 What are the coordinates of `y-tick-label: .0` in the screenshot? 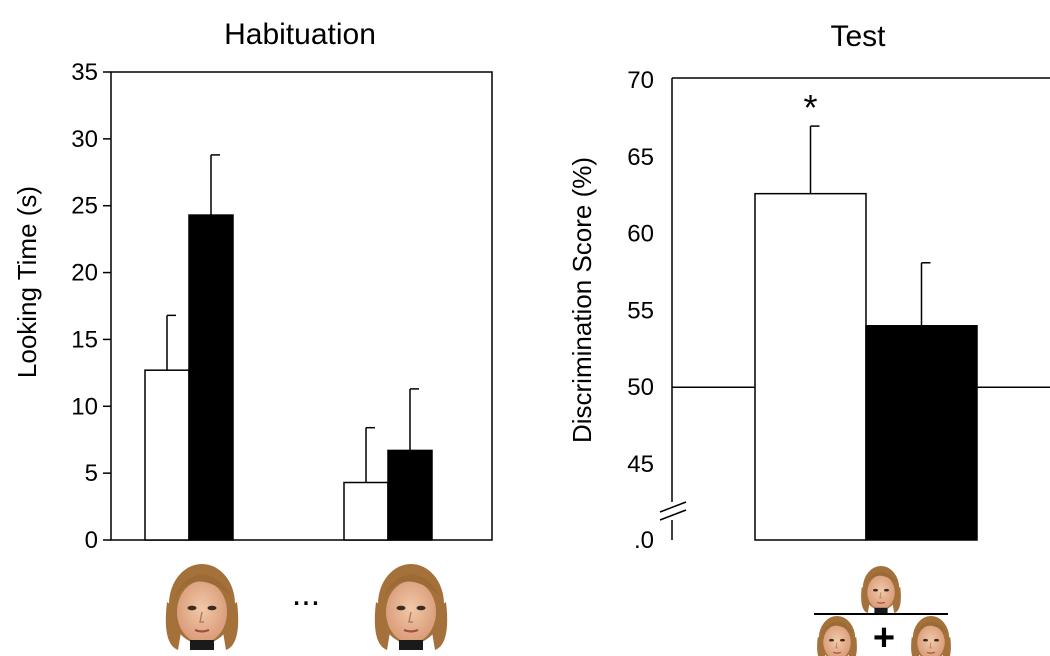 It's located at (644, 540).